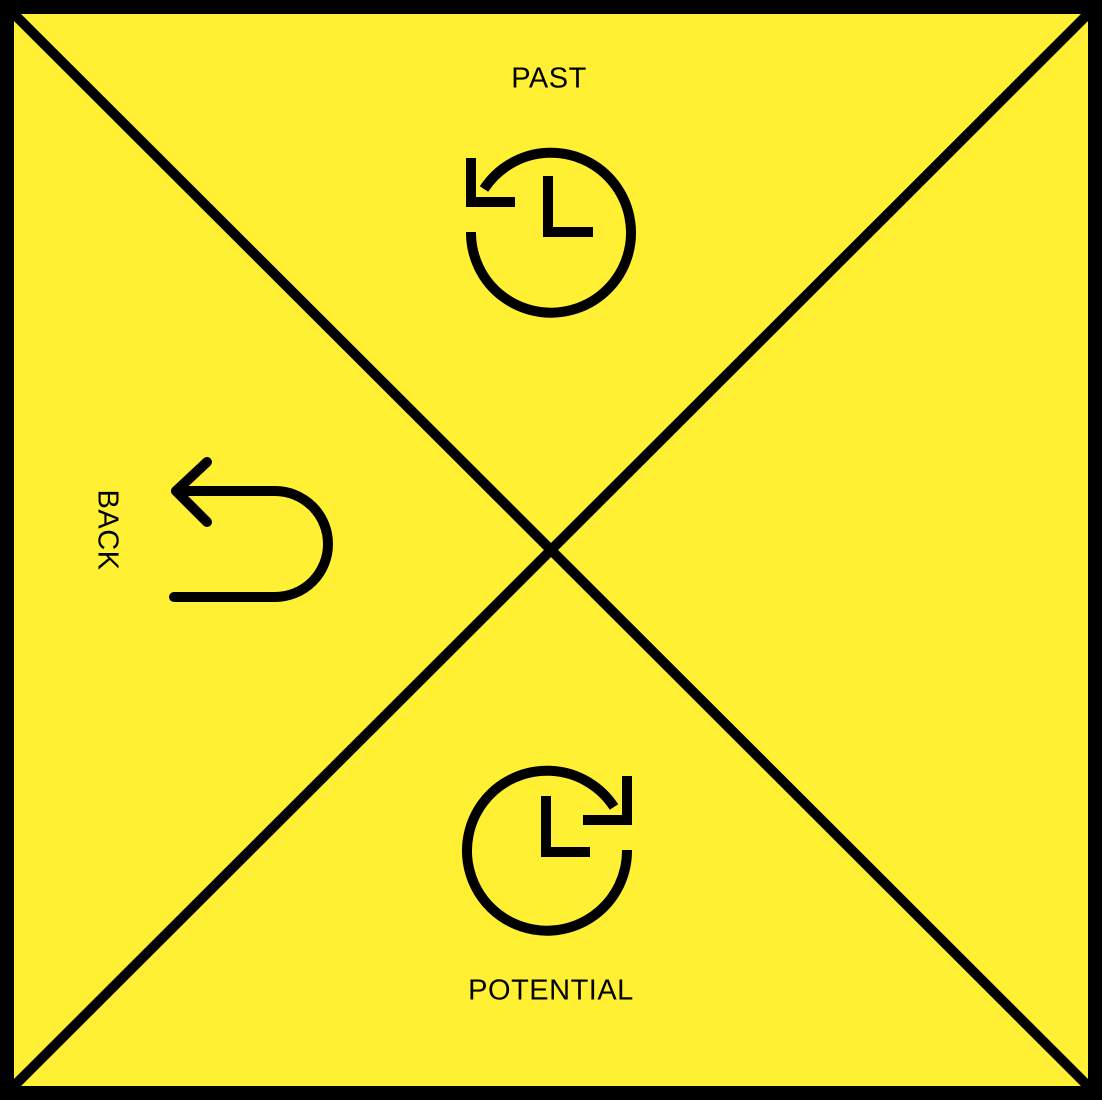 This screenshot has width=1102, height=1100. I want to click on future-clock-icon, so click(547, 850).